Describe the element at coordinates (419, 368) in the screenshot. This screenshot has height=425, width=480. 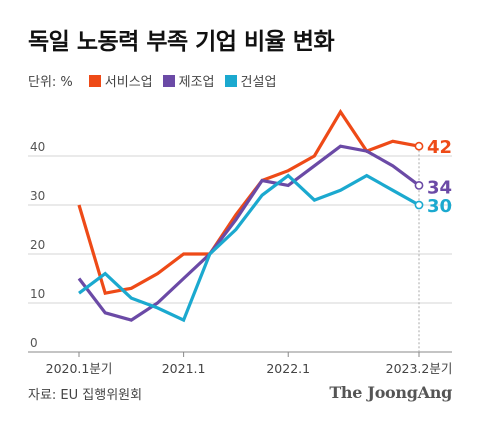
I see `x-tick-label: 2023.2분기` at that location.